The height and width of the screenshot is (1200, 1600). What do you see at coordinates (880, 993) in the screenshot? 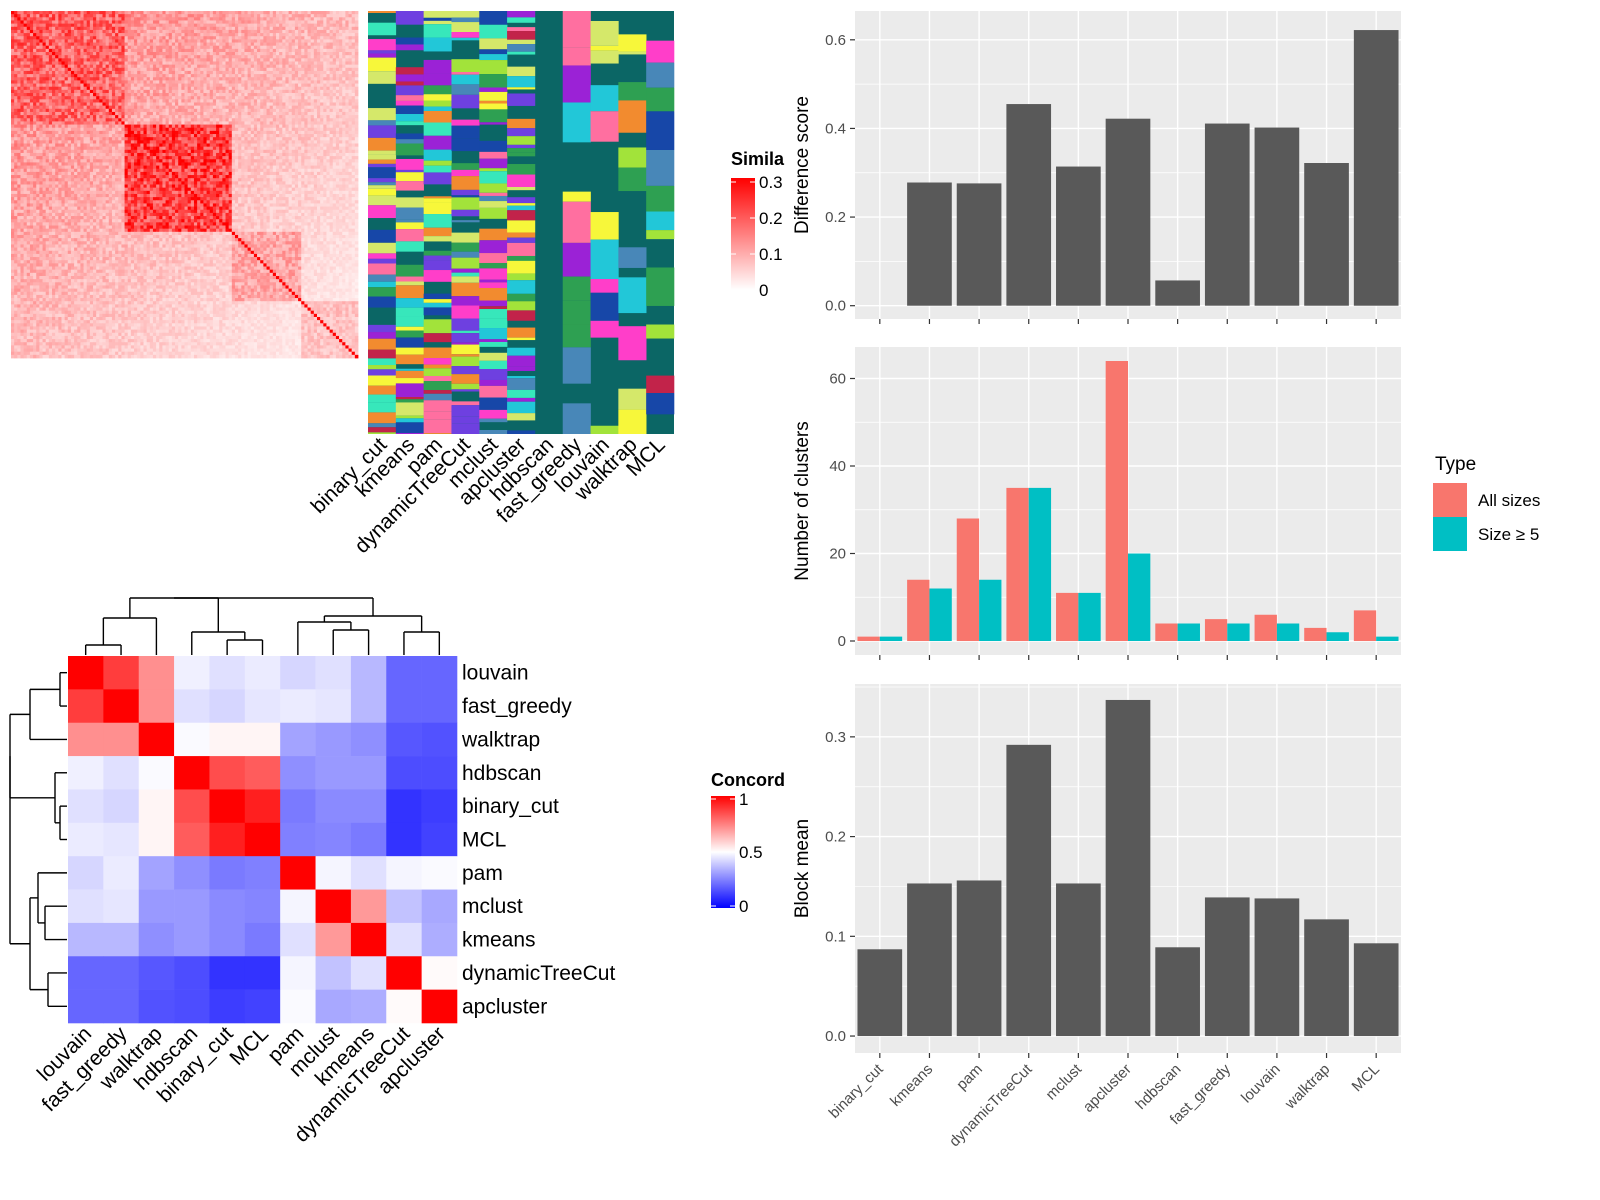
I see `bar-binary_cut` at bounding box center [880, 993].